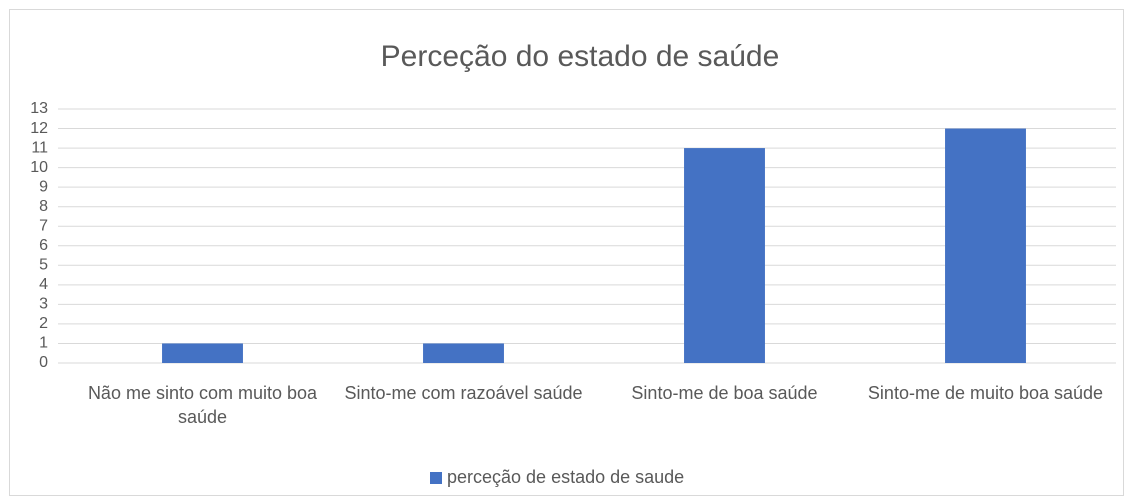 The height and width of the screenshot is (504, 1133). What do you see at coordinates (43, 206) in the screenshot?
I see `y-tick-label: 8` at bounding box center [43, 206].